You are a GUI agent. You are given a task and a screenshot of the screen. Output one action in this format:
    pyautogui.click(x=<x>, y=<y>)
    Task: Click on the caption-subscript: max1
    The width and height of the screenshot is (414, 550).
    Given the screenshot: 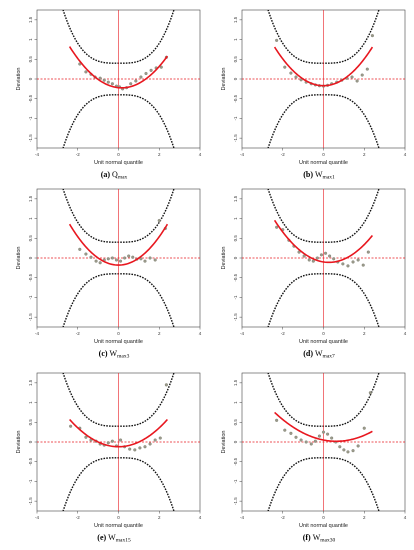 What is the action you would take?
    pyautogui.click(x=329, y=178)
    